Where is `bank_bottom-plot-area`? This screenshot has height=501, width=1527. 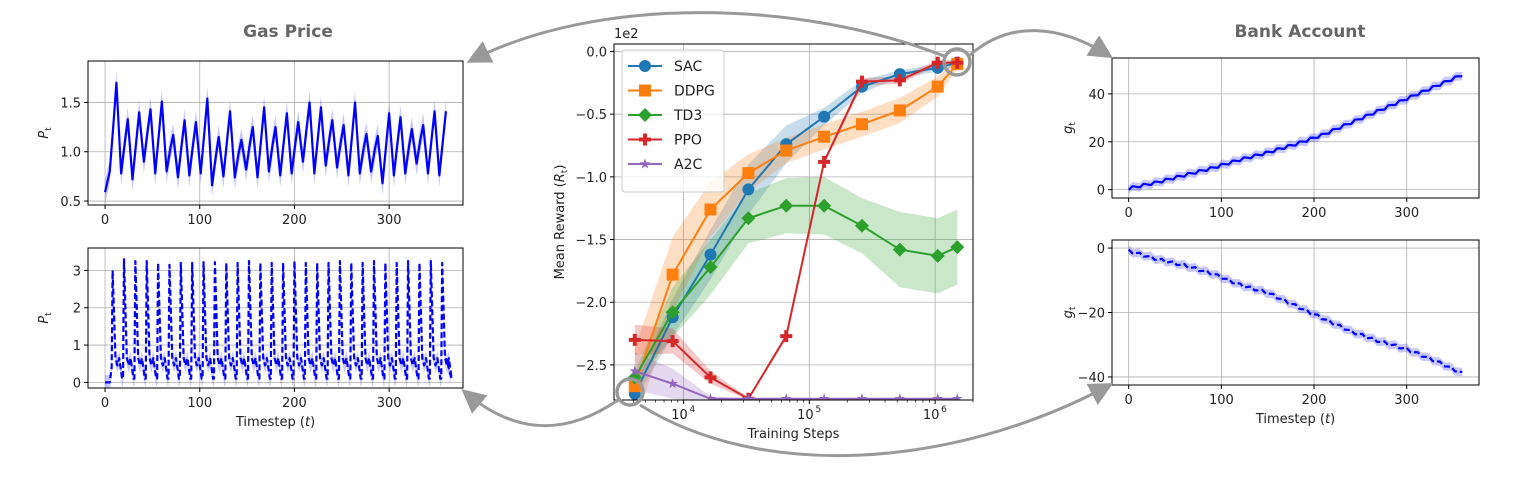 bank_bottom-plot-area is located at coordinates (1295, 311).